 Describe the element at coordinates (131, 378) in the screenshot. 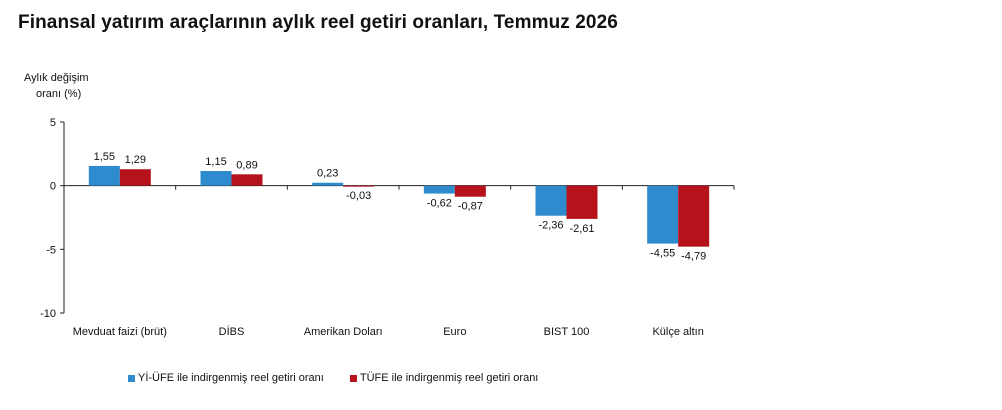

I see `legend-swatch-yiufe` at that location.